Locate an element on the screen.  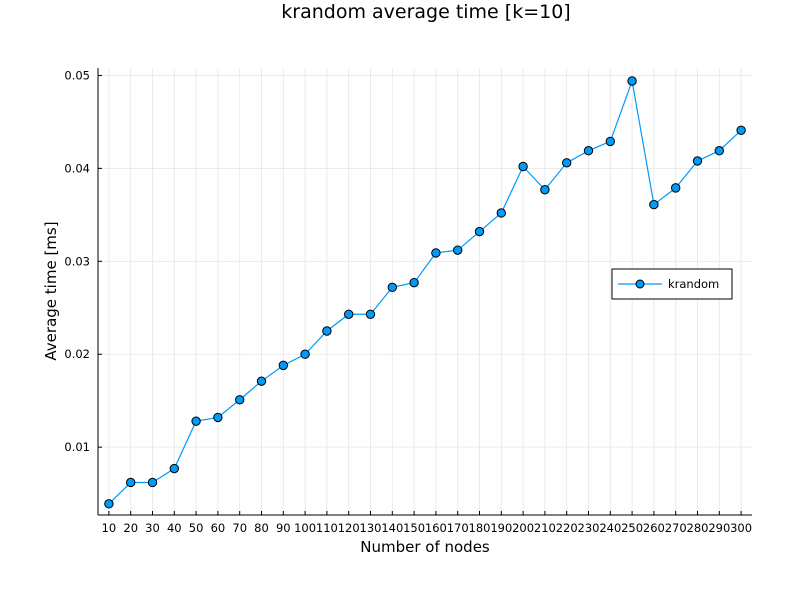
x-tick-label-18: 190 is located at coordinates (501, 528).